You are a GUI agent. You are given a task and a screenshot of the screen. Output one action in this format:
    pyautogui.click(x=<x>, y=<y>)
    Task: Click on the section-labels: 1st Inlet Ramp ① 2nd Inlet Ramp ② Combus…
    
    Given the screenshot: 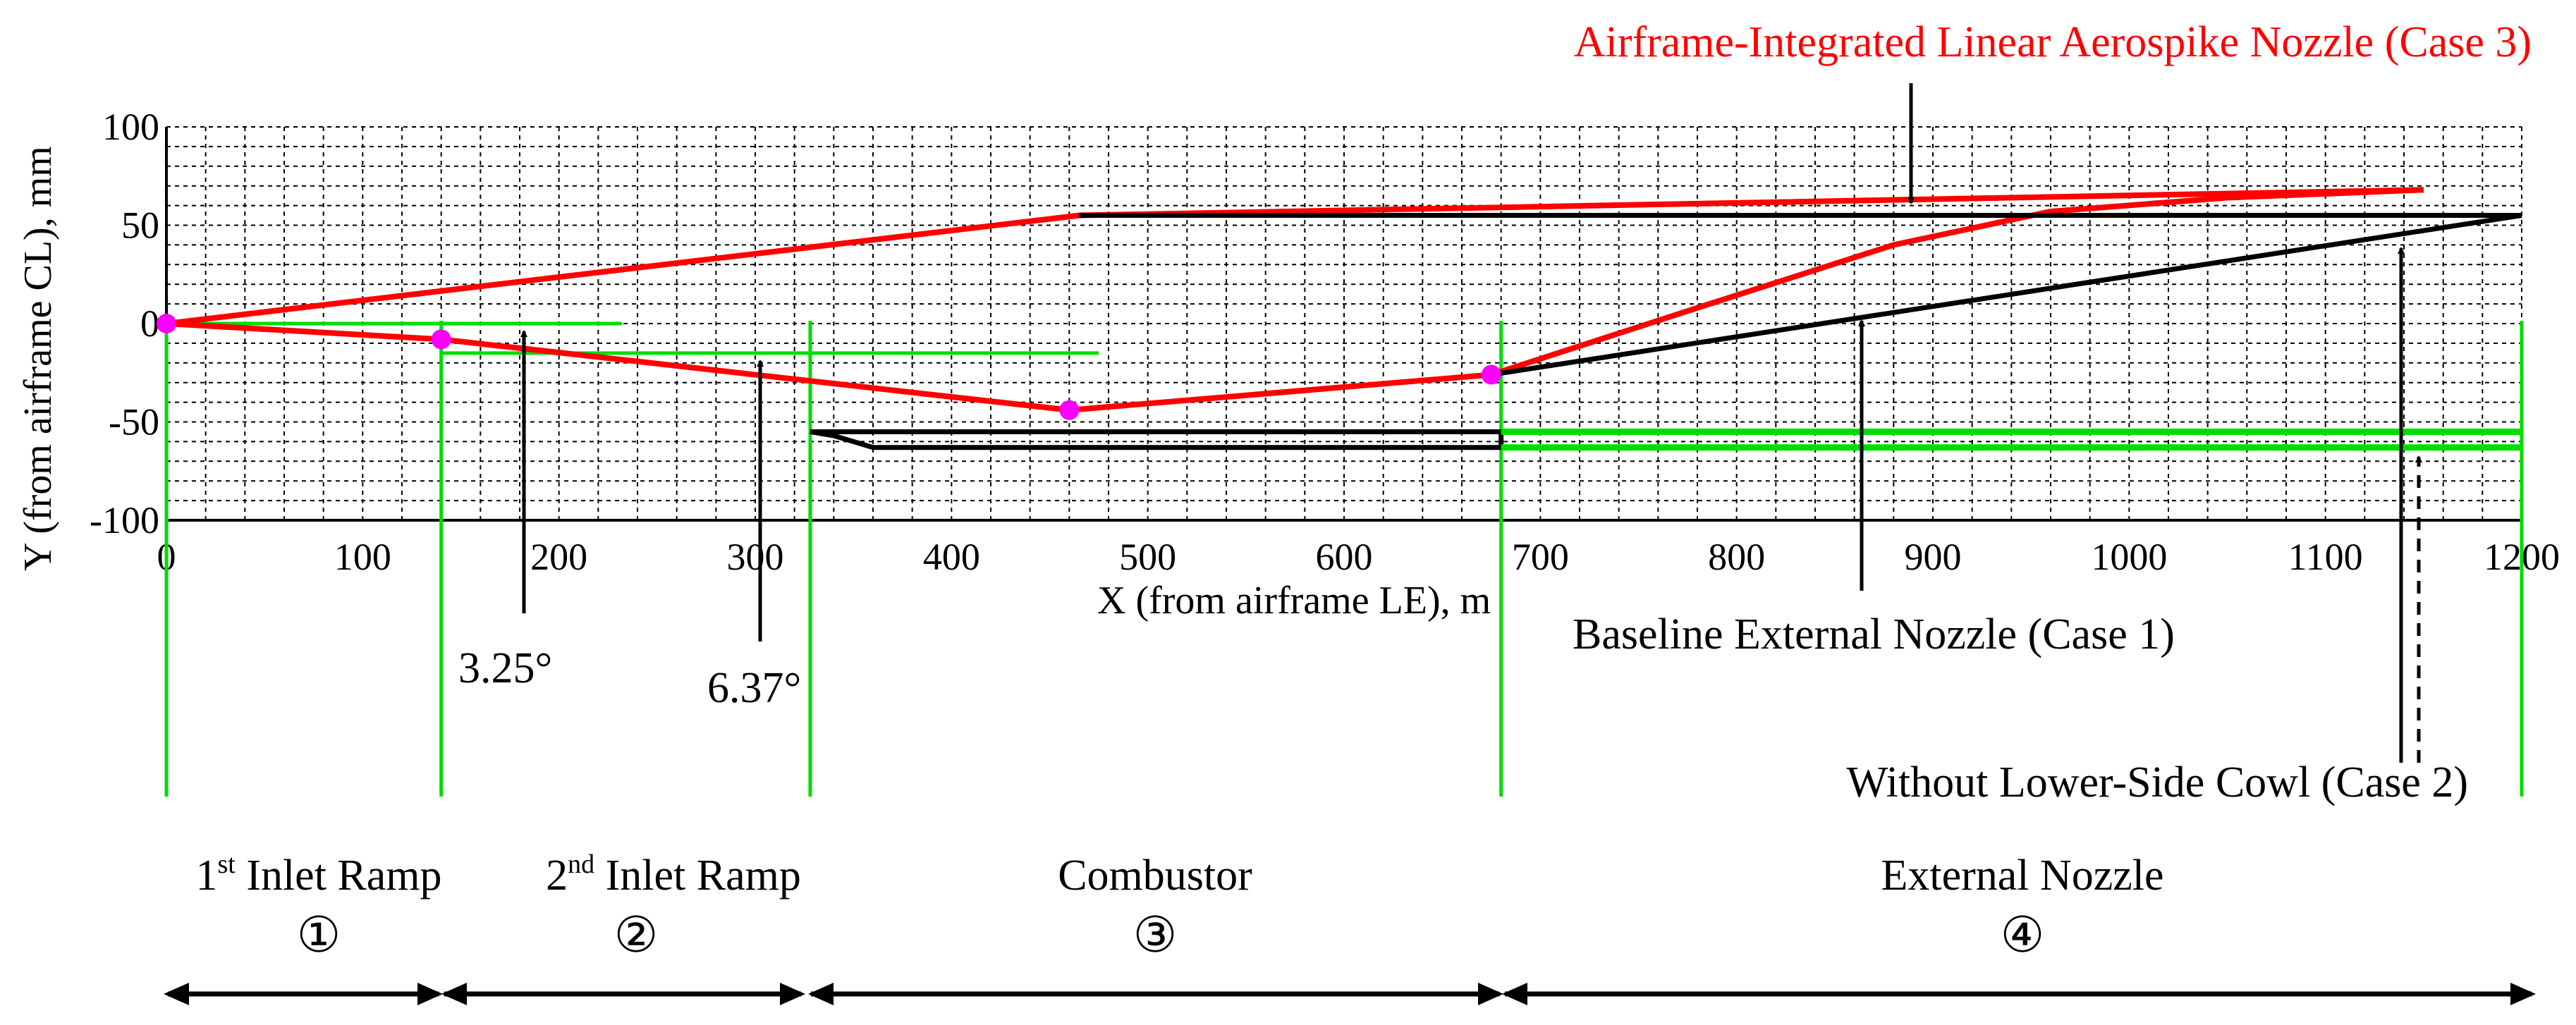 What is the action you would take?
    pyautogui.click(x=1179, y=906)
    